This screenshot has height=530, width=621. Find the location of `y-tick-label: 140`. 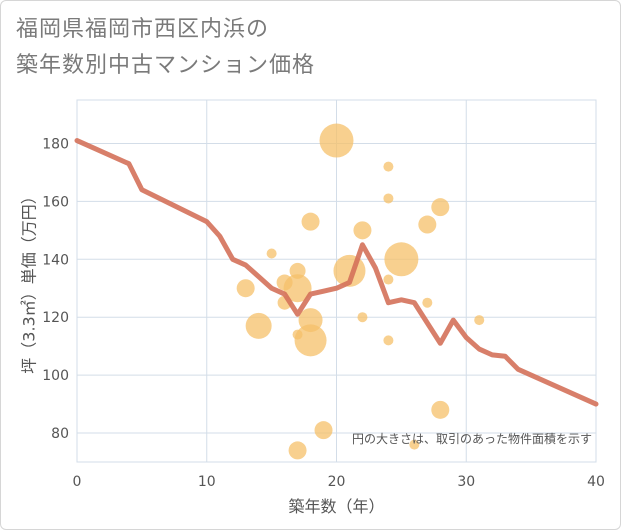

y-tick-label: 140 is located at coordinates (55, 260).